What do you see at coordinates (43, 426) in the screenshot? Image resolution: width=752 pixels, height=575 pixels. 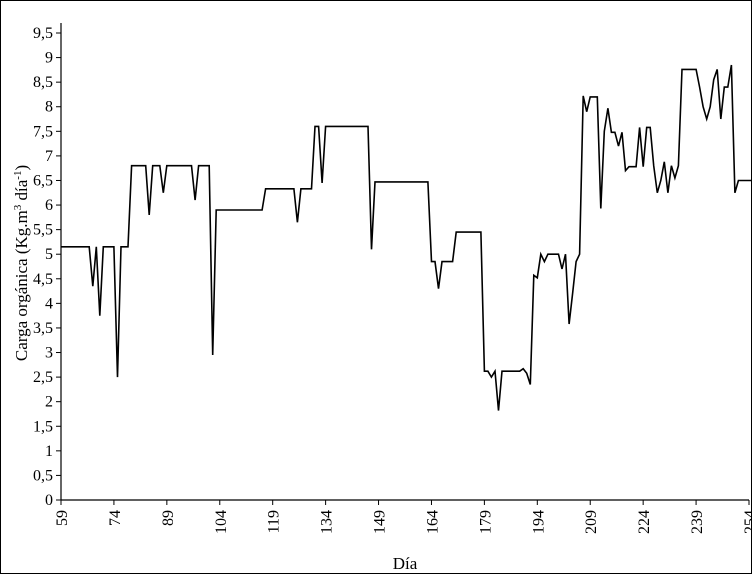 I see `y-tick-label: 1,5` at bounding box center [43, 426].